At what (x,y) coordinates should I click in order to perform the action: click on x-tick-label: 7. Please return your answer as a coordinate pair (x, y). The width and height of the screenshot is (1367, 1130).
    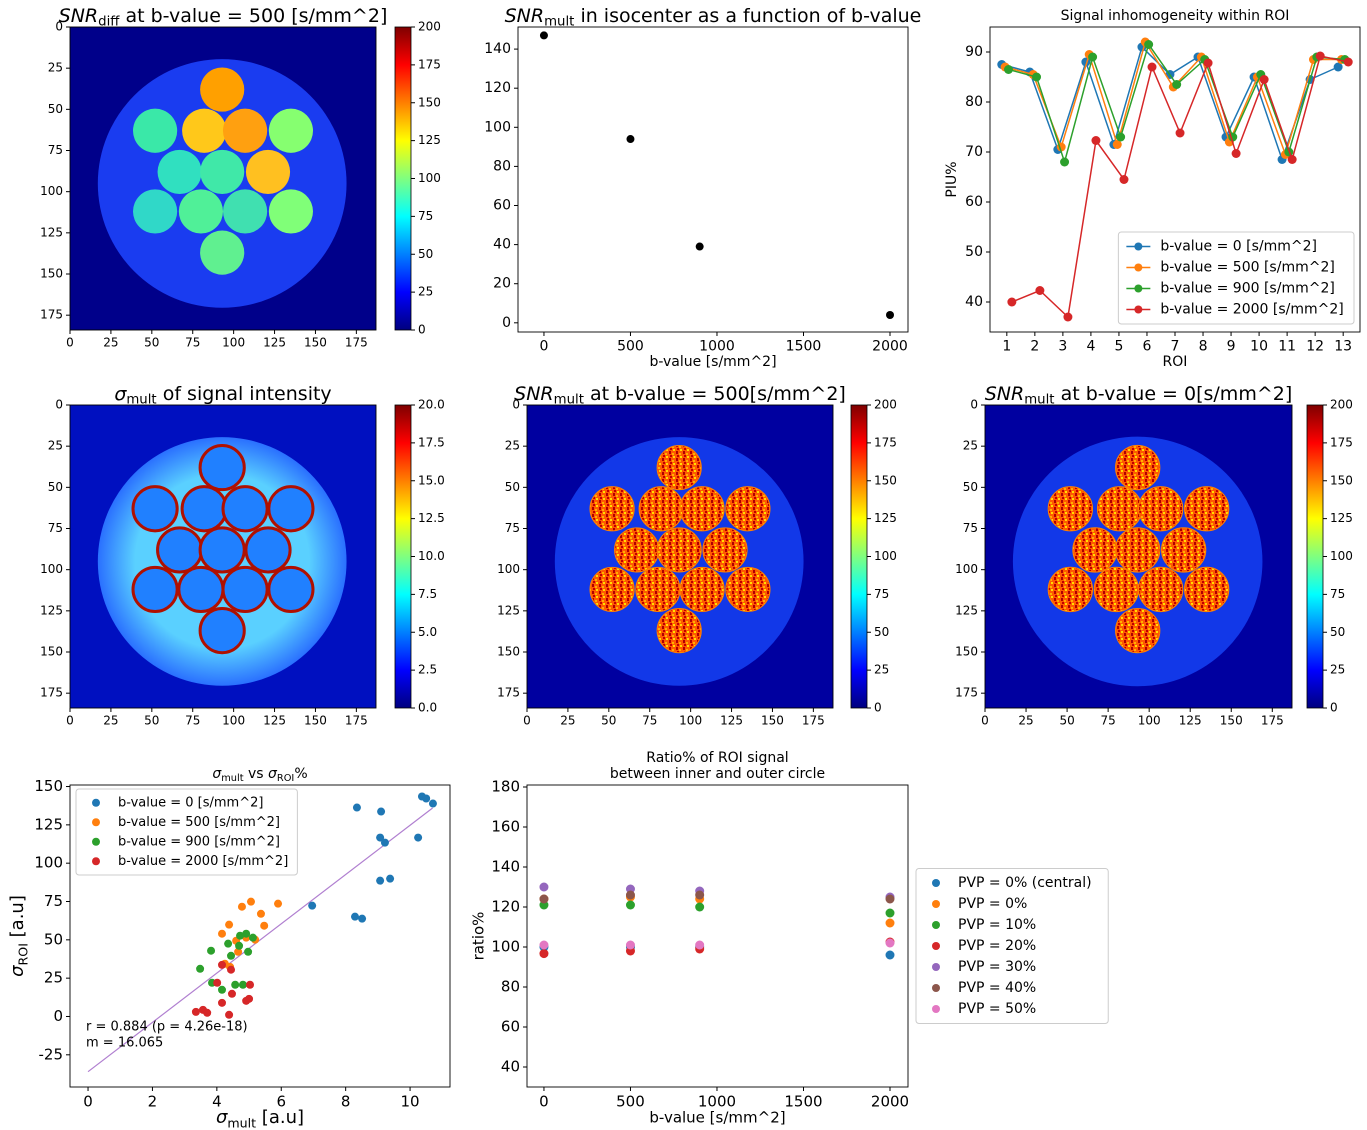
    Looking at the image, I should click on (1175, 346).